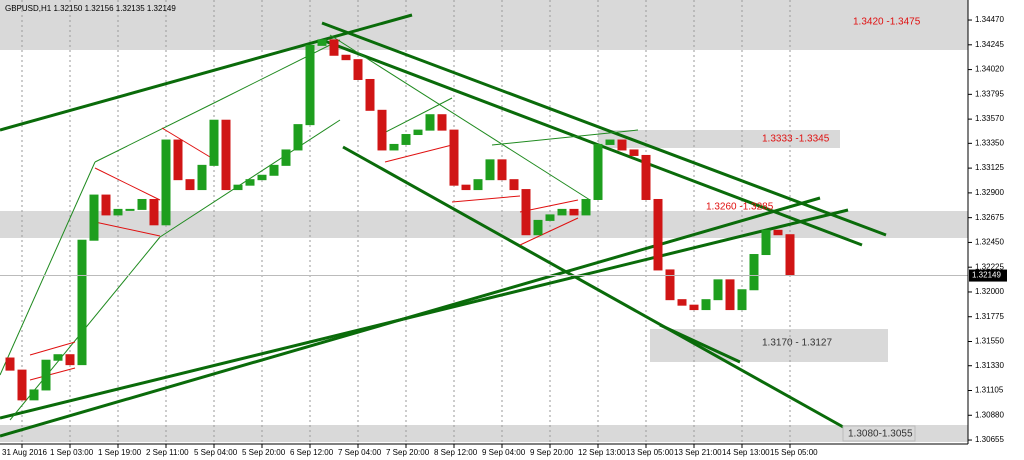 This screenshot has height=460, width=1024. What do you see at coordinates (996, 230) in the screenshot?
I see `price-axis-bg` at bounding box center [996, 230].